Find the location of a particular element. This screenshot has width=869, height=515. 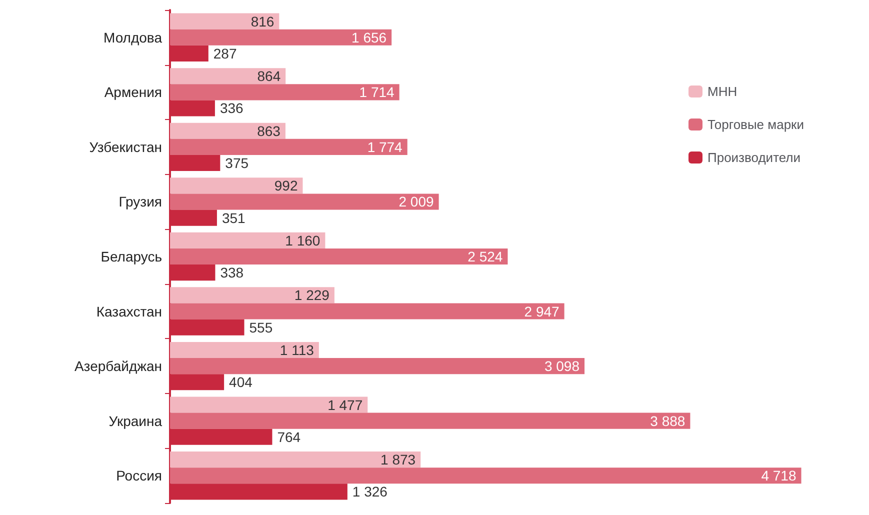

data-label: 4 718 is located at coordinates (778, 476).